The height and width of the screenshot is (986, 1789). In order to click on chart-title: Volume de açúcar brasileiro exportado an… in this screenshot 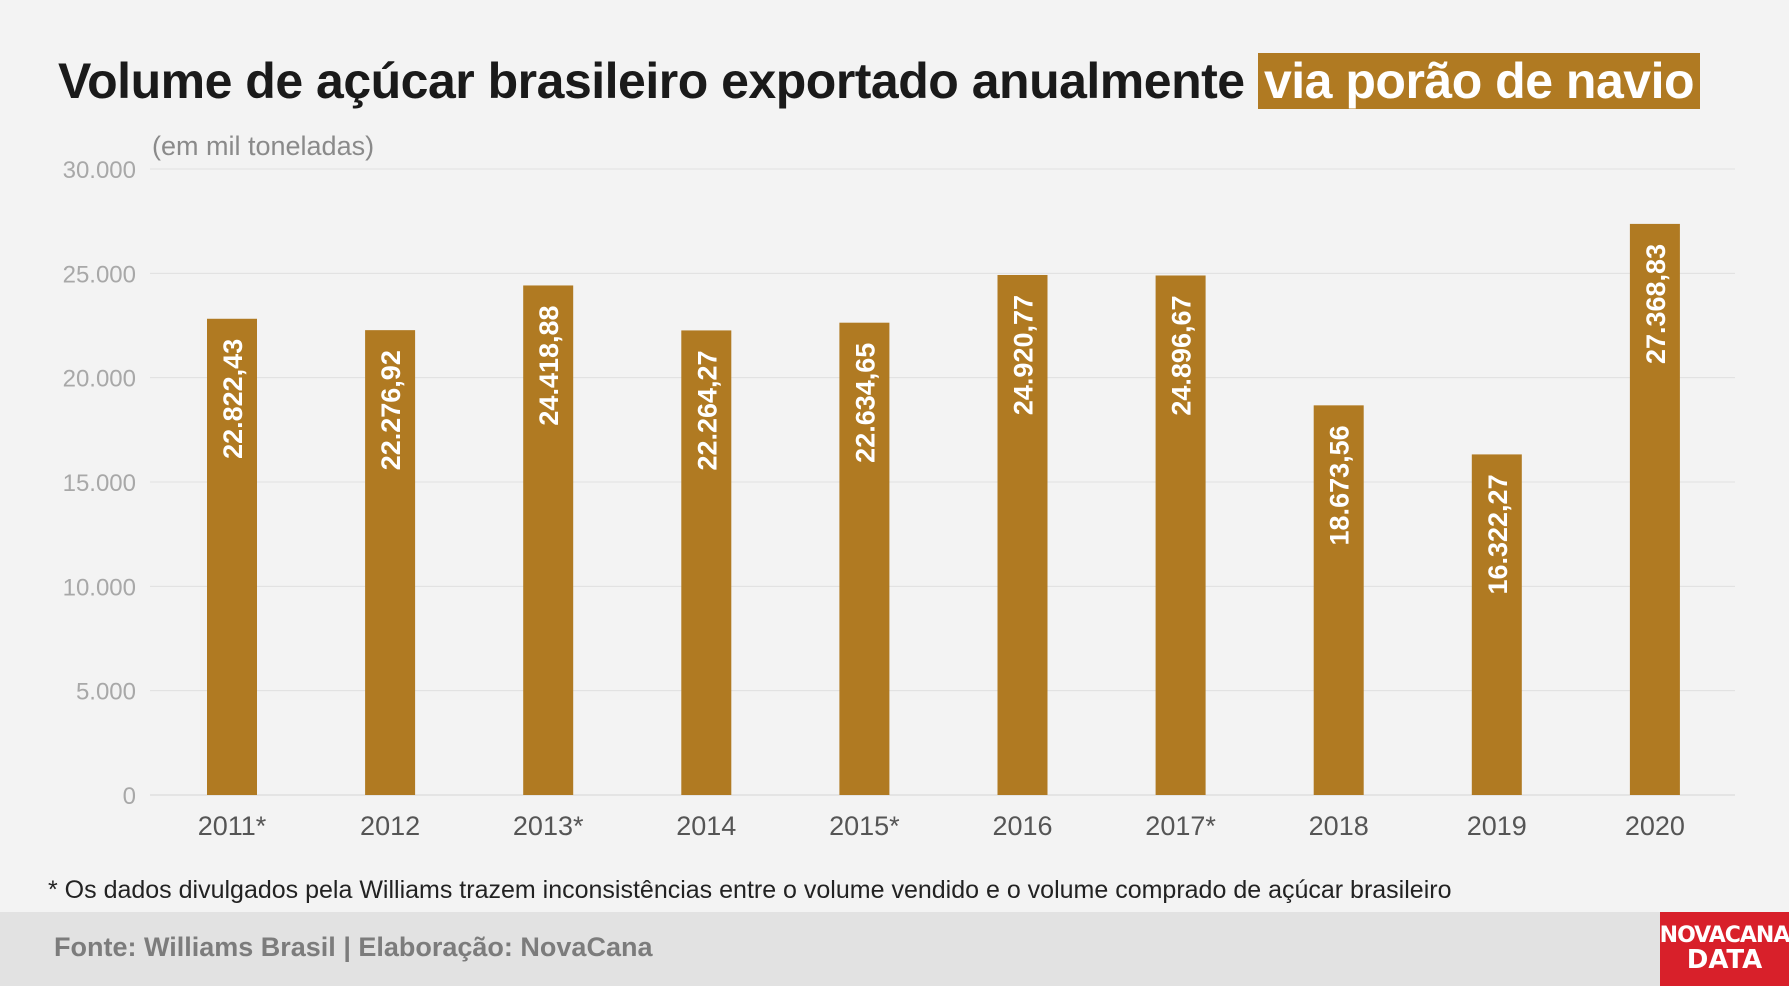, I will do `click(879, 81)`.